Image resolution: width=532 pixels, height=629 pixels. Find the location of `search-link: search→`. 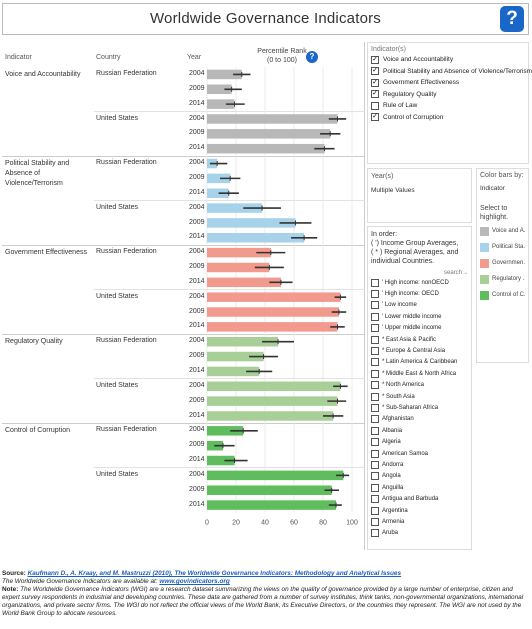

search-link: search→ is located at coordinates (455, 273).